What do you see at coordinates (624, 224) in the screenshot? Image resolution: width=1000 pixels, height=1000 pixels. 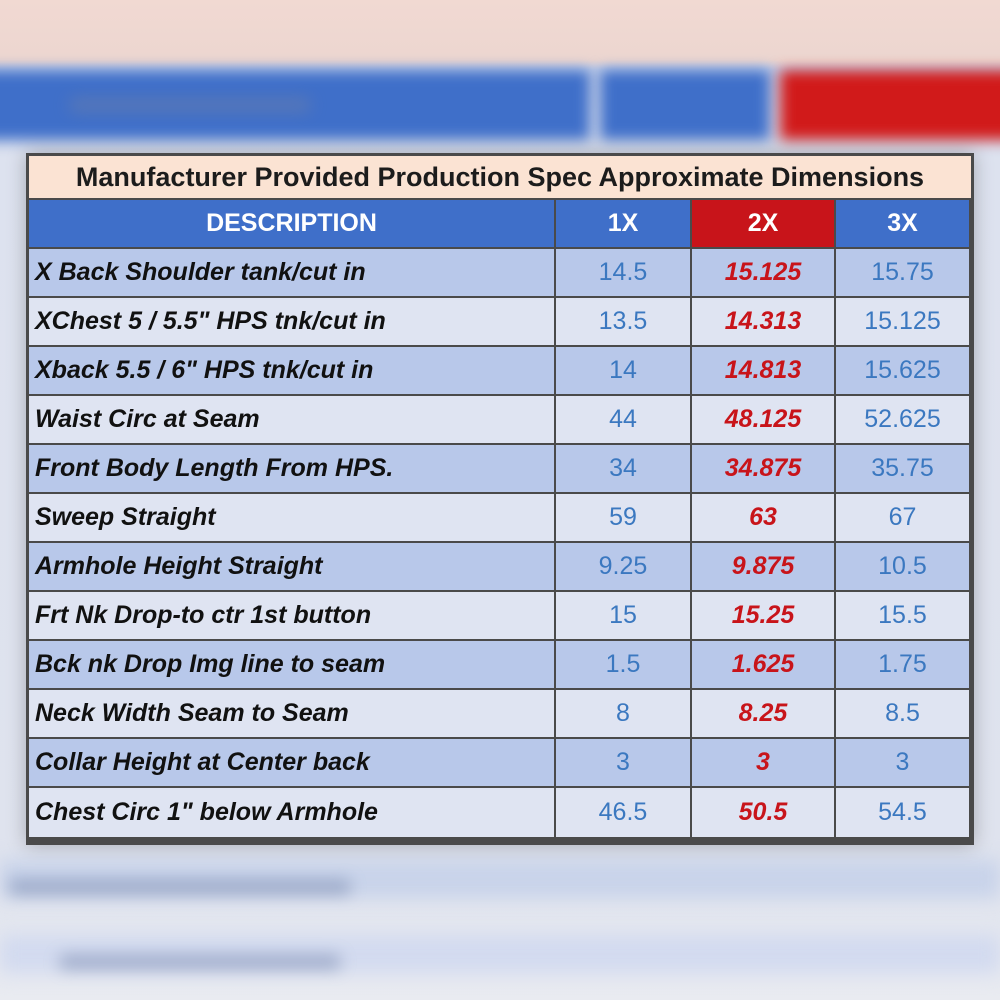 I see `header-1x: 1X` at bounding box center [624, 224].